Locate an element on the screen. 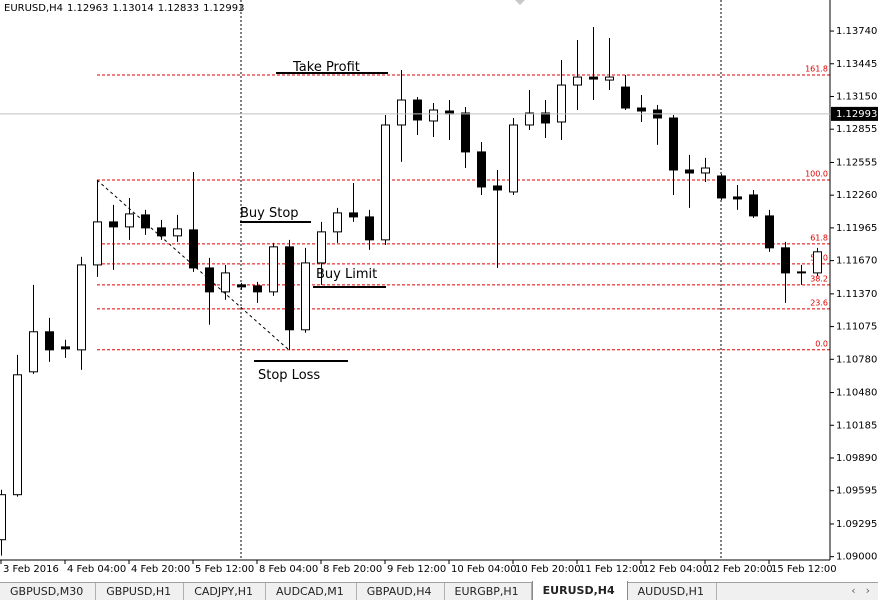 The image size is (878, 600). x-tick-label: 8 Feb 20:00 is located at coordinates (352, 569).